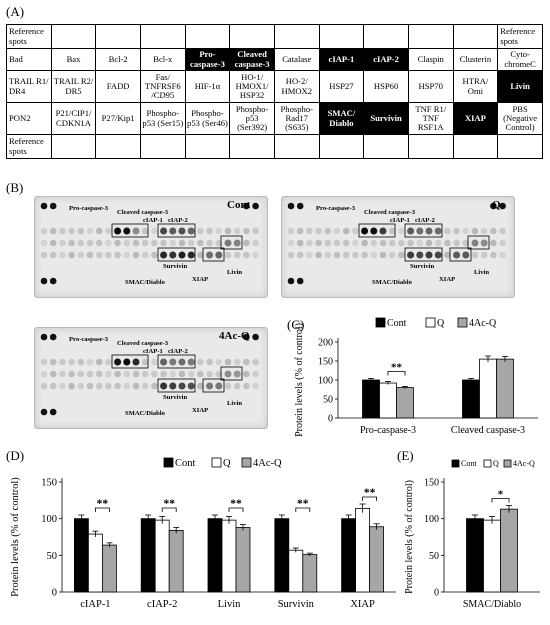  I want to click on blot-label-cleaved-caspase-3: Cleaved caspase-3, so click(143, 212).